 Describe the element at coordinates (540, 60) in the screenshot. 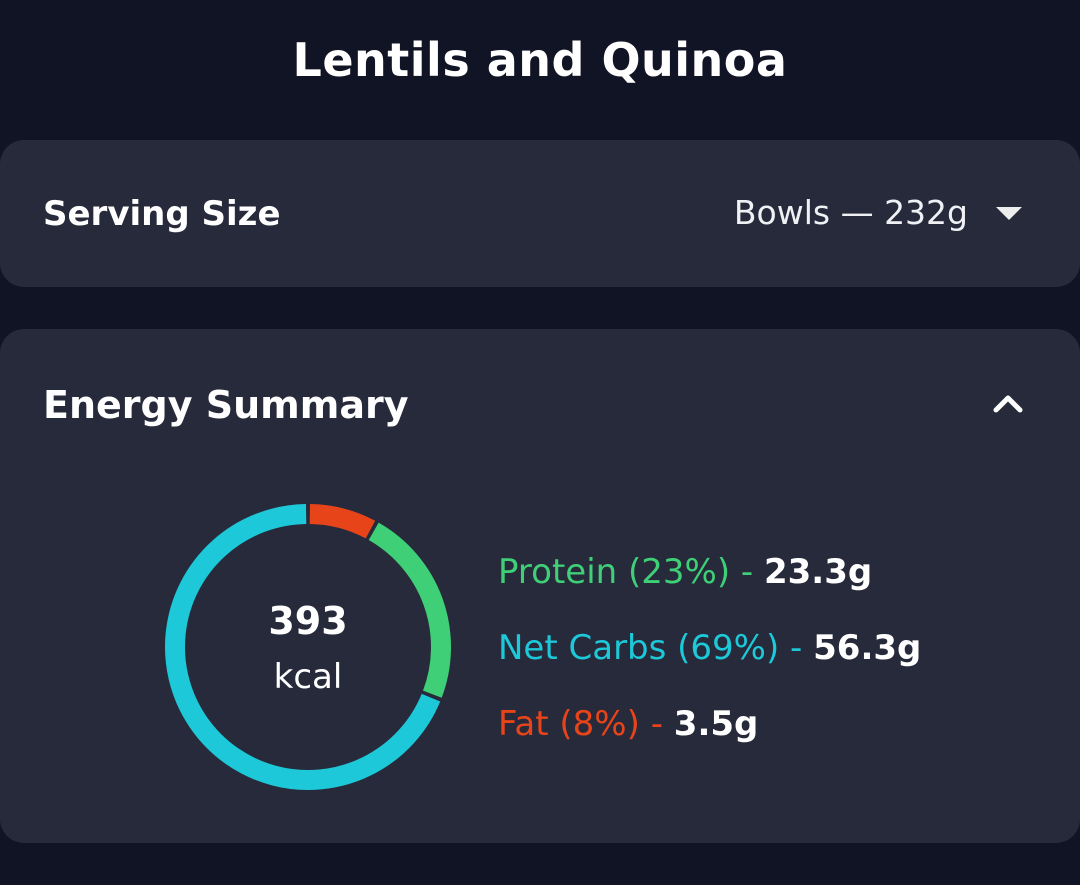

I see `page-title: Lentils and Quinoa` at that location.